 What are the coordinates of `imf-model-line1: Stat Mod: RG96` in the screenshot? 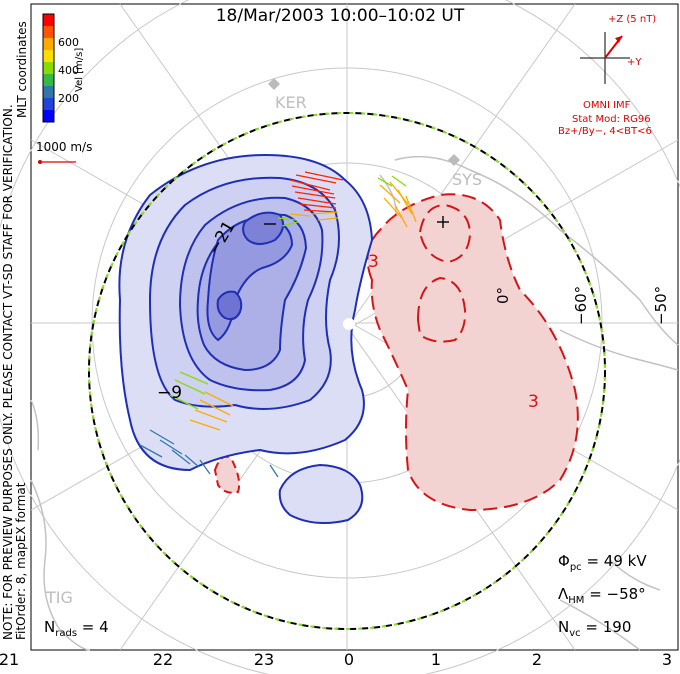 It's located at (611, 119).